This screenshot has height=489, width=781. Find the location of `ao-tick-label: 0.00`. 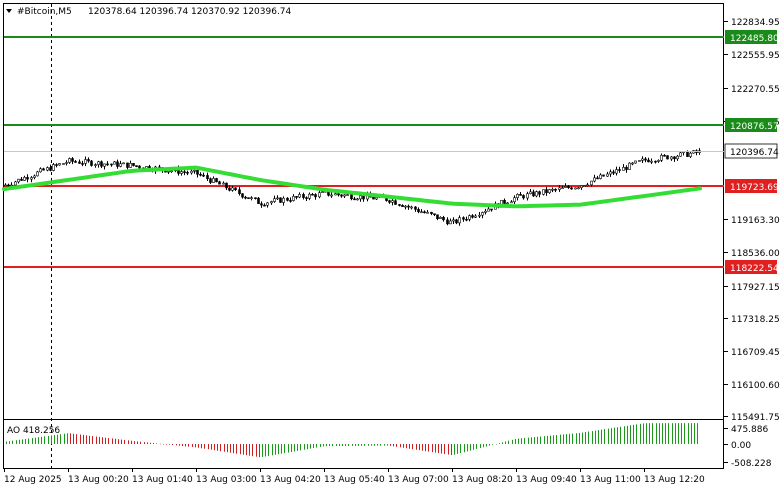

ao-tick-label: 0.00 is located at coordinates (741, 446).